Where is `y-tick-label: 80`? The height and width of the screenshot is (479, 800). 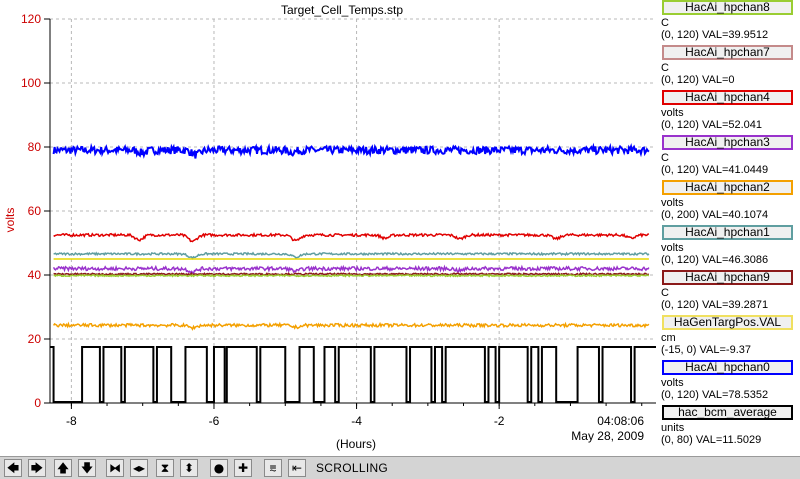 y-tick-label: 80 is located at coordinates (35, 147).